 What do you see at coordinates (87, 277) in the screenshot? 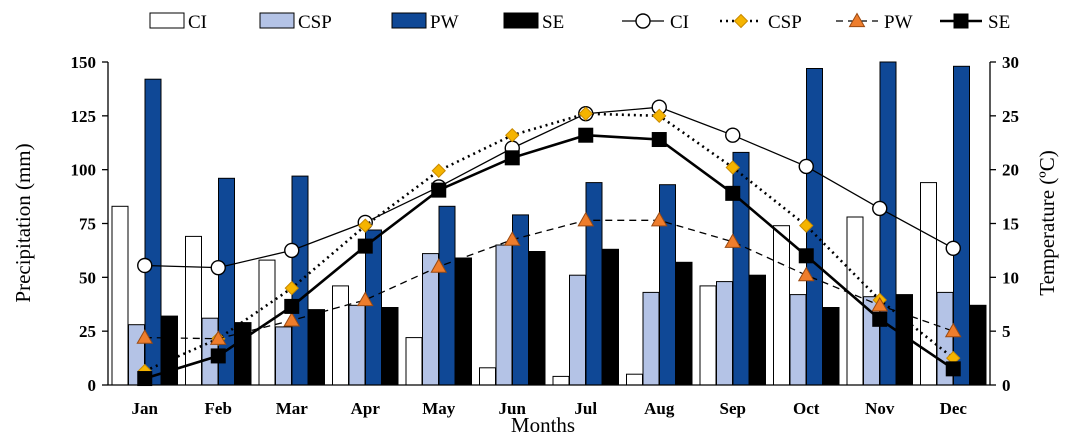
I see `y-tick-label: 50` at bounding box center [87, 277].